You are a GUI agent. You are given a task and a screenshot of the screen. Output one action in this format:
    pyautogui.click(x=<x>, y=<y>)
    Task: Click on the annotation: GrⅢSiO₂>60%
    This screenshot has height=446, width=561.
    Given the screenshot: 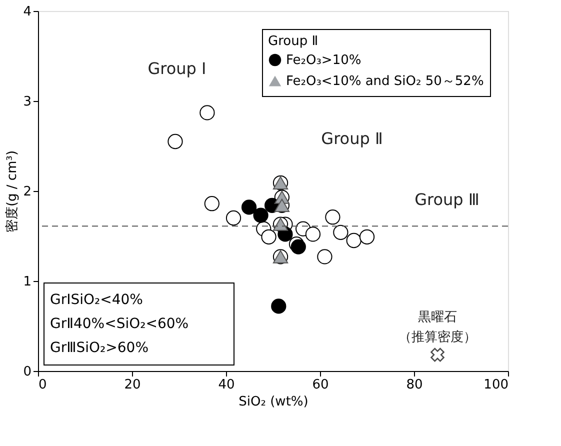 What is the action you would take?
    pyautogui.click(x=99, y=348)
    